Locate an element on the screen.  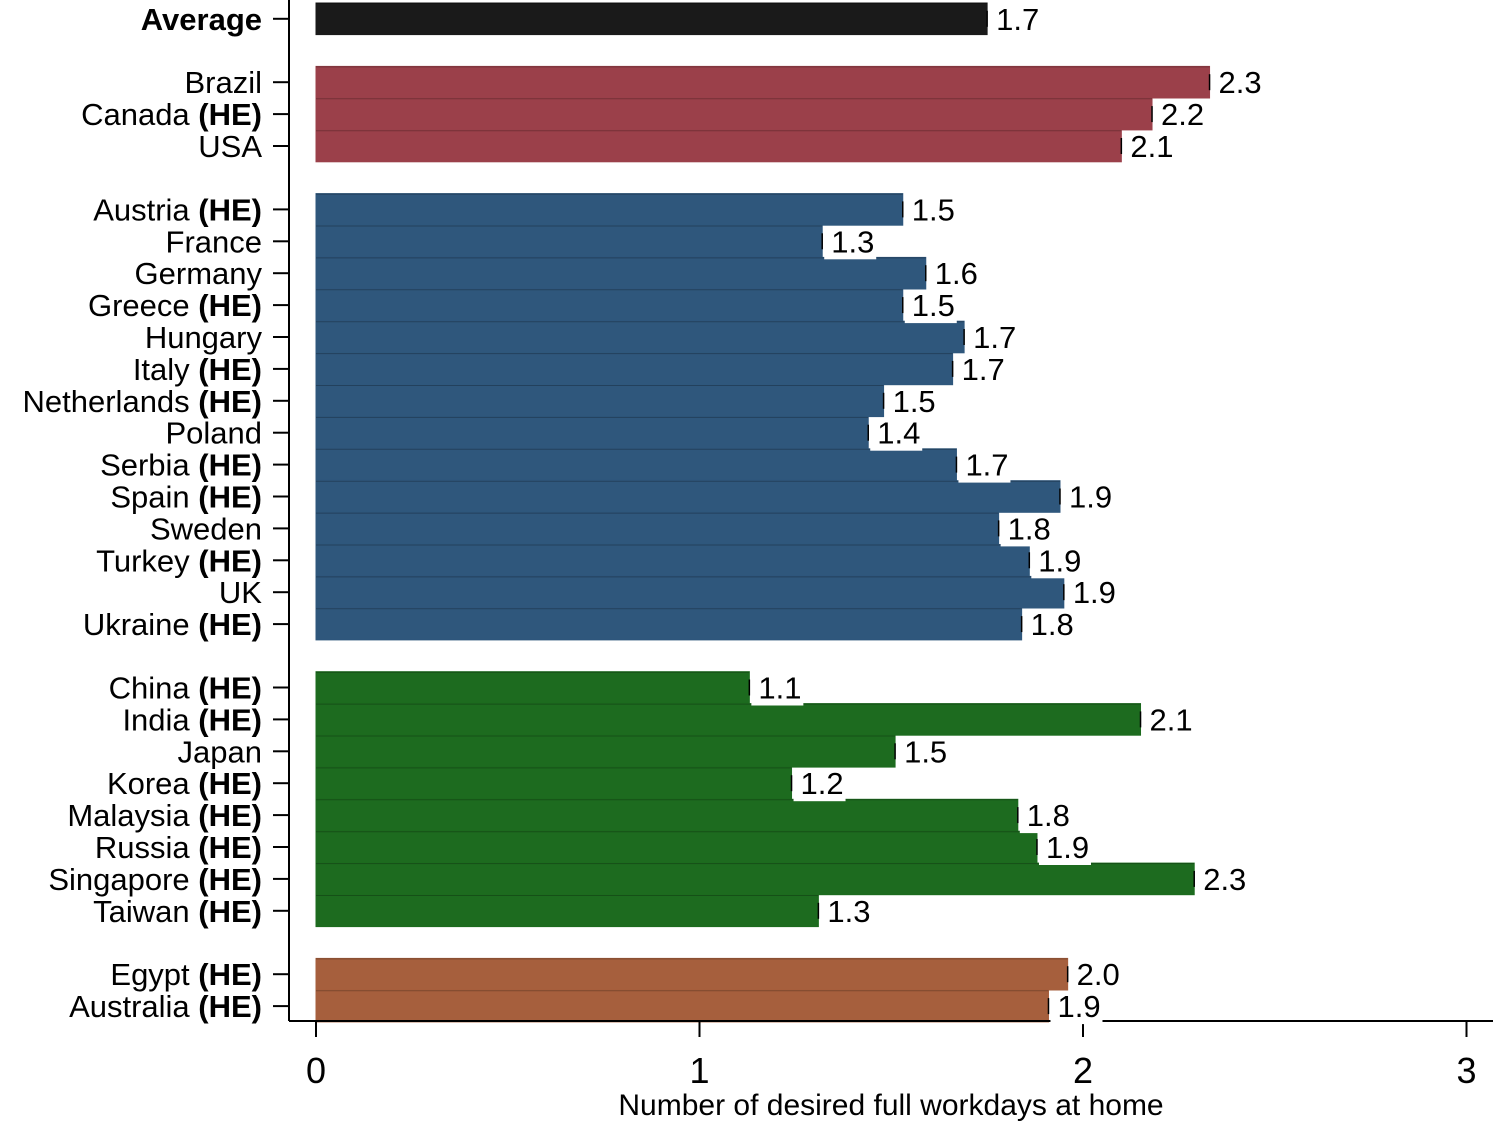
value-label: 1.8 is located at coordinates (1029, 528).